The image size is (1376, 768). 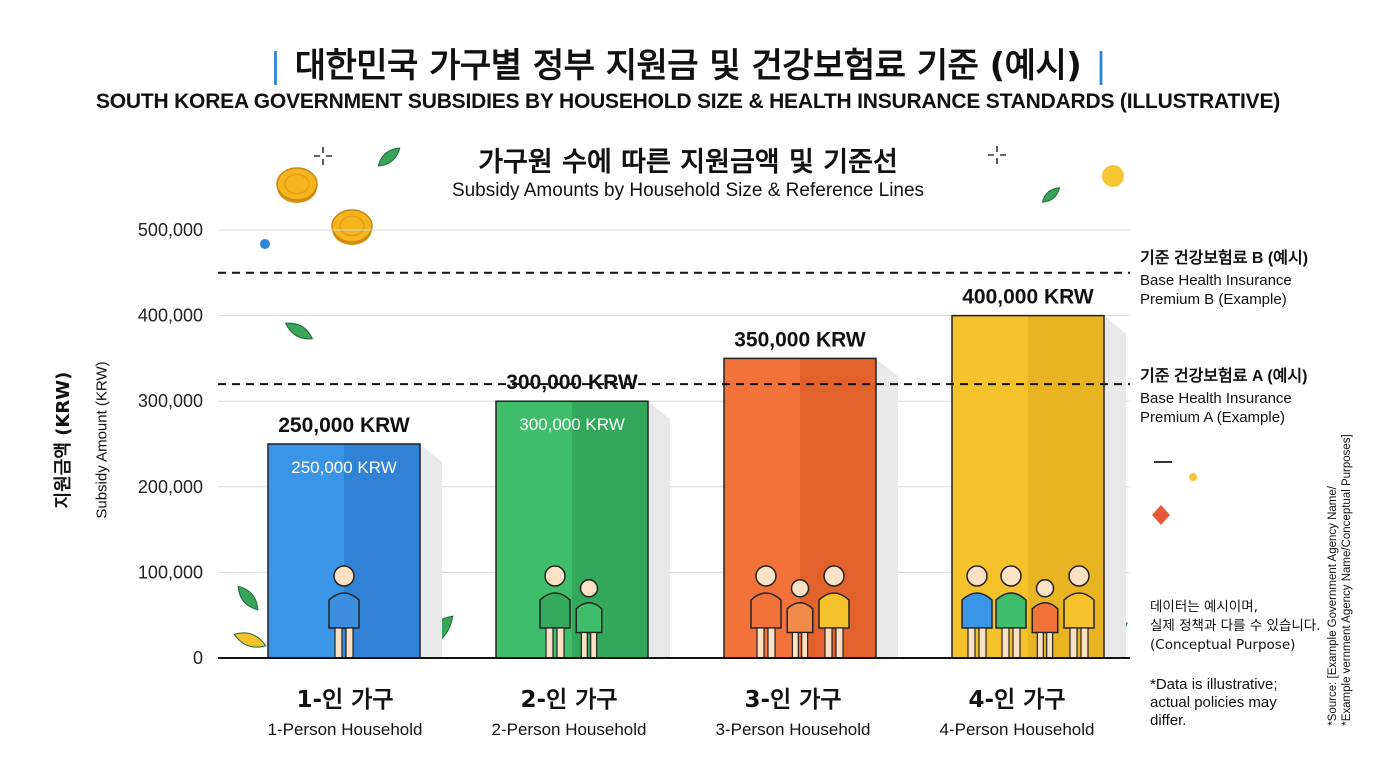 I want to click on category-label-en: 1-Person Household, so click(x=345, y=729).